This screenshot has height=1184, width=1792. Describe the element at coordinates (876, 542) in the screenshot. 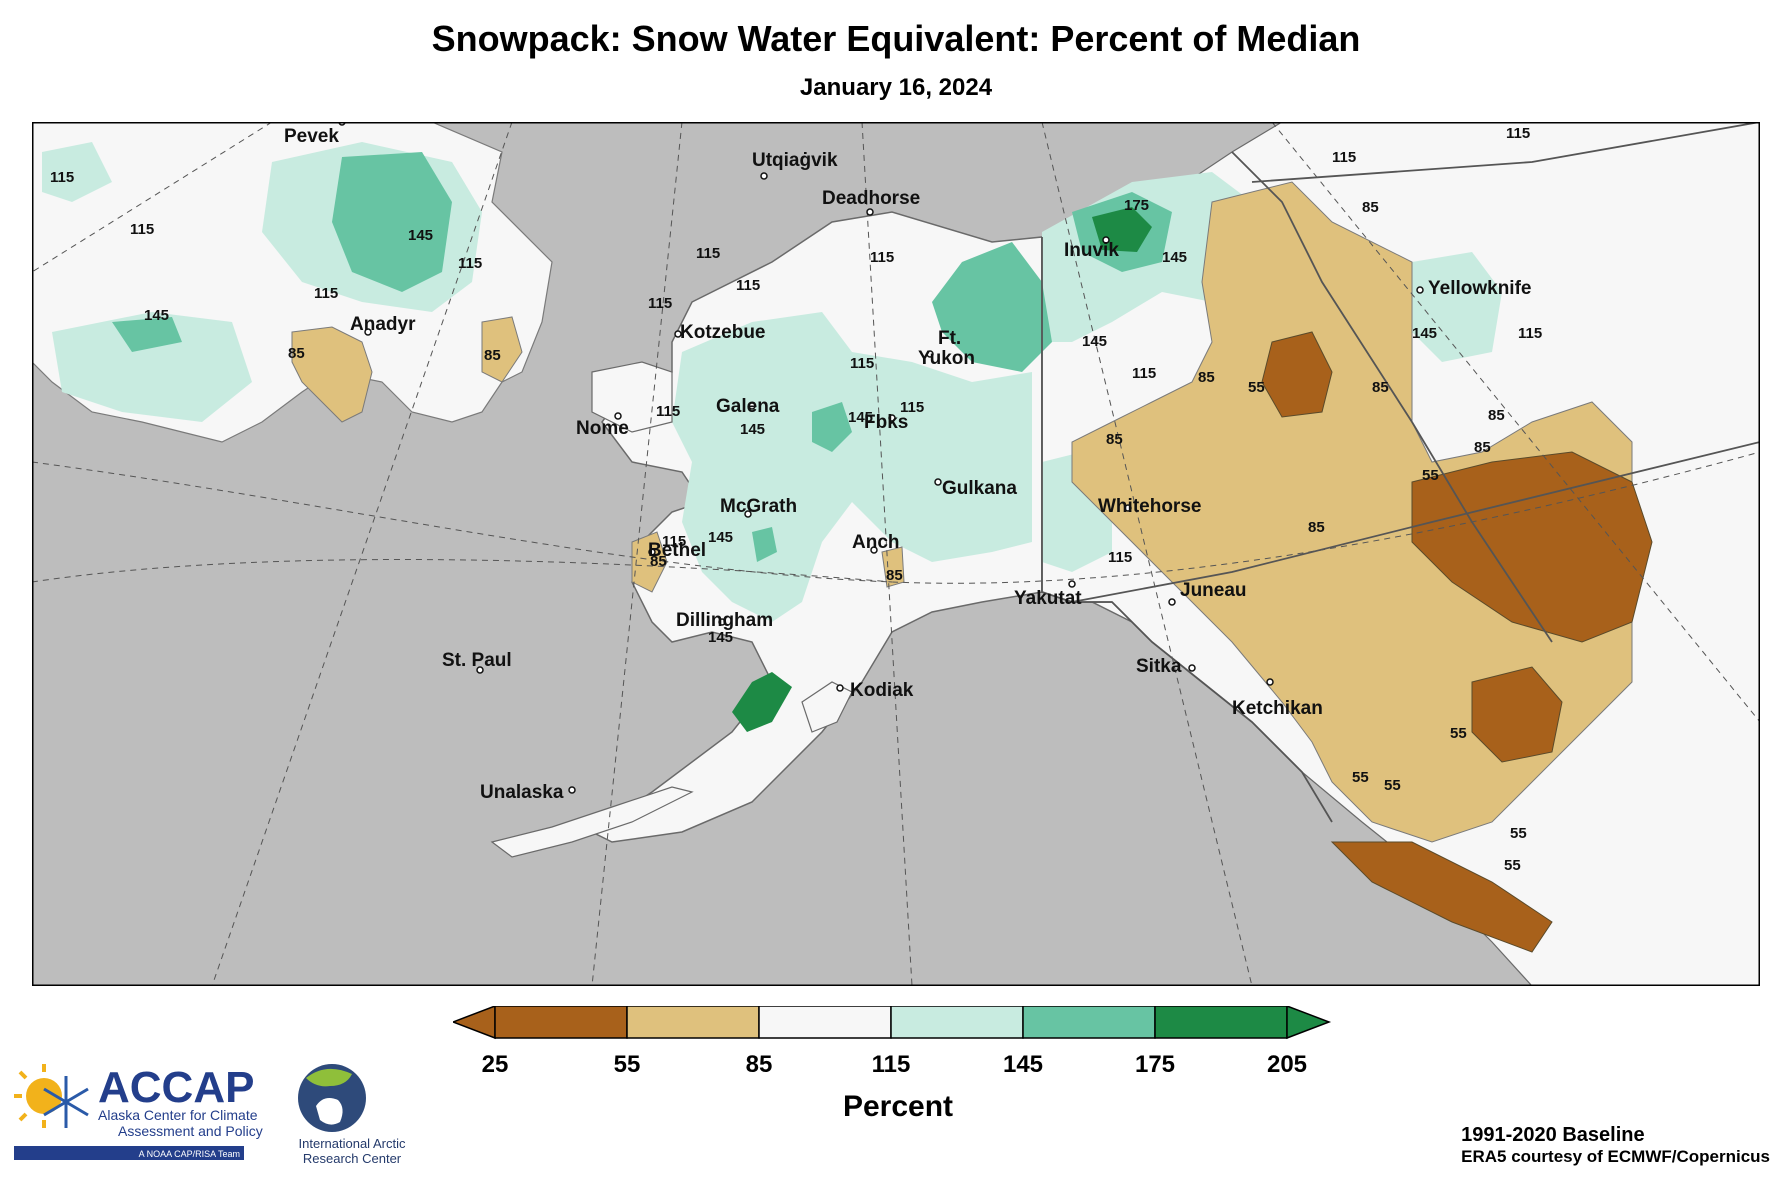

I see `city-label: Anch` at that location.